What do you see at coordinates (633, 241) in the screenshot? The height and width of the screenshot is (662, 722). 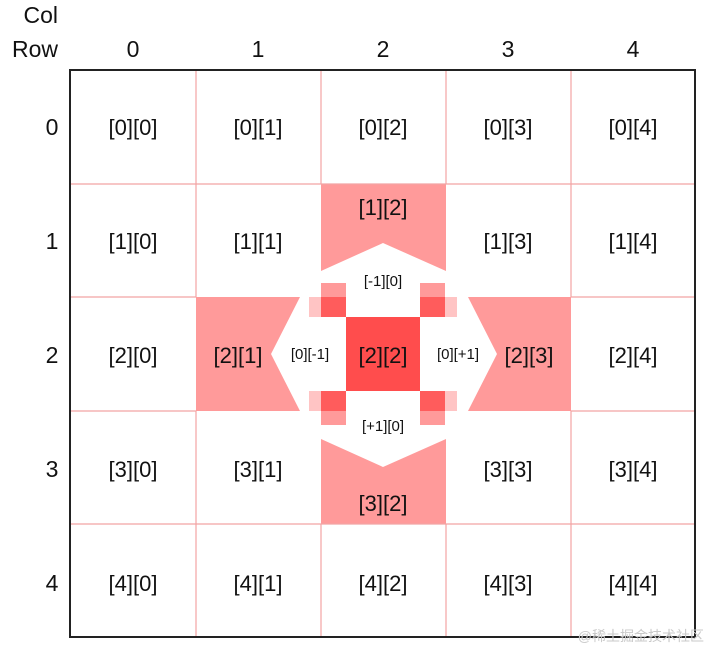 I see `cell-1-4: [1][4]` at bounding box center [633, 241].